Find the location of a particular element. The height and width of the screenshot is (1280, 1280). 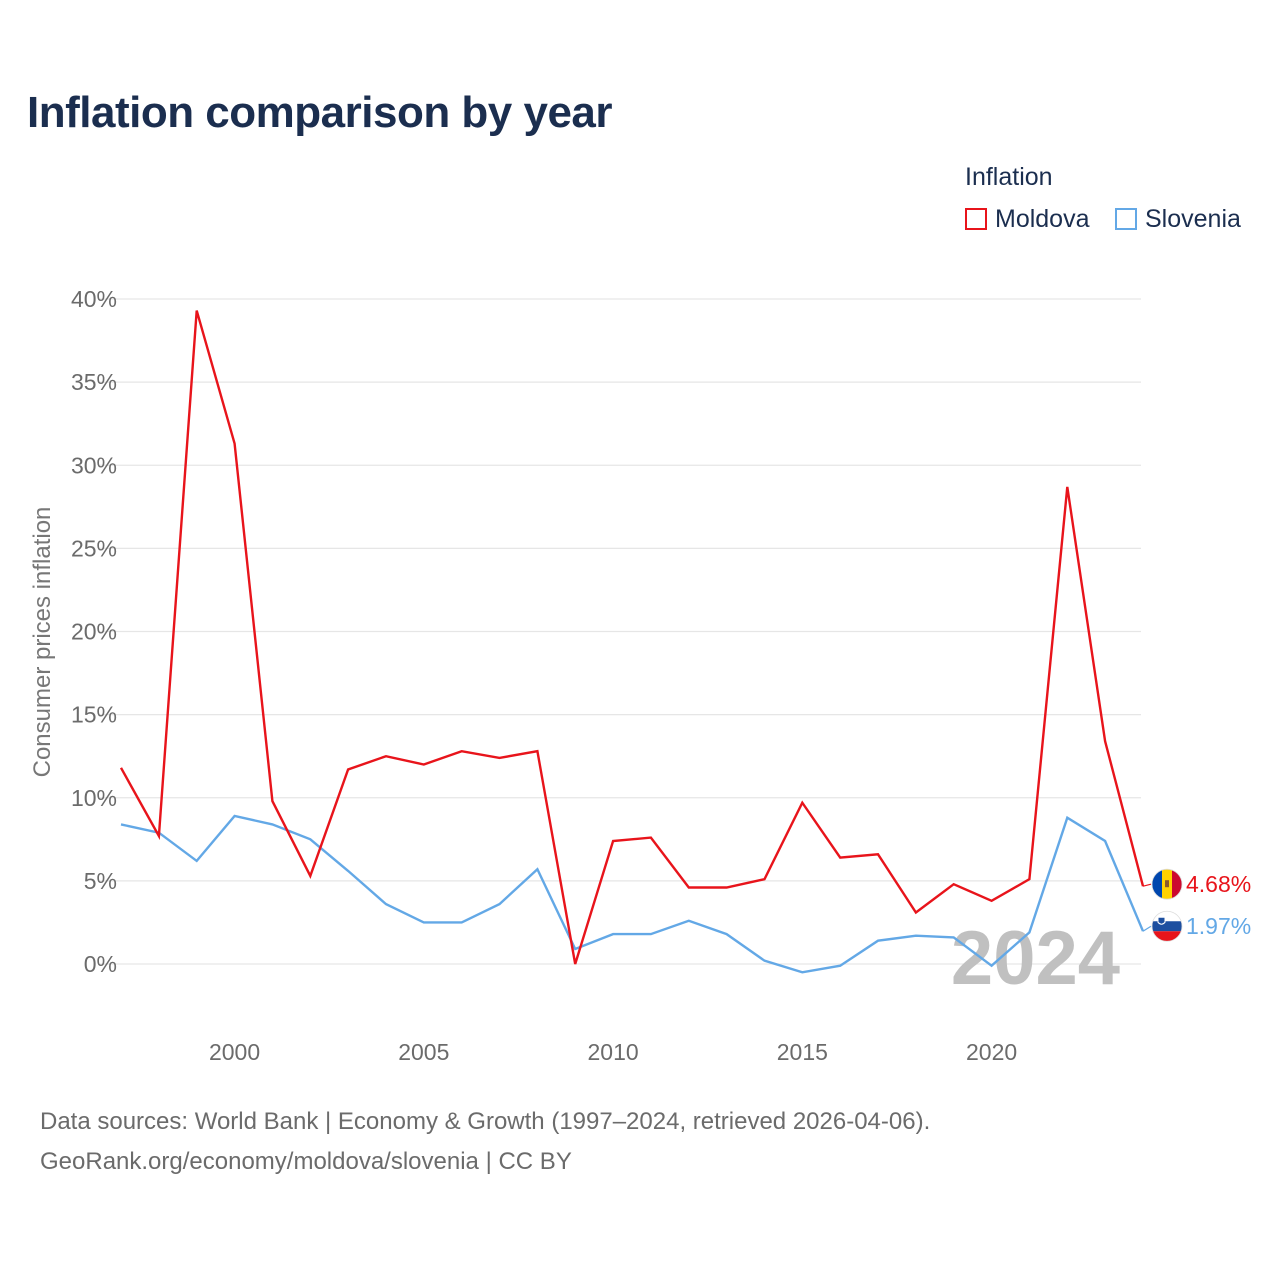

x-tick-label: 2010 is located at coordinates (612, 1052).